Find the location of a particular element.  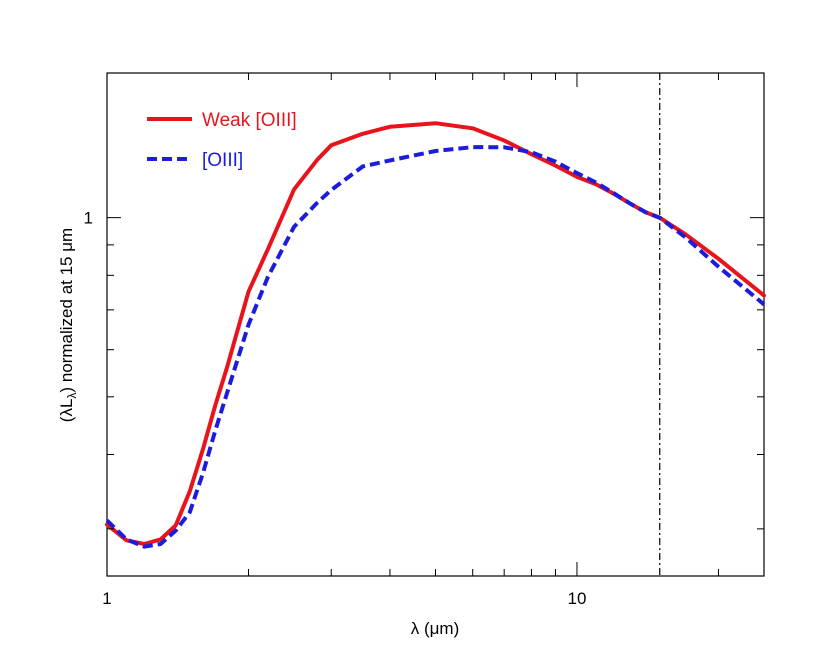

x-axis-label: λ (μm) is located at coordinates (435, 628).